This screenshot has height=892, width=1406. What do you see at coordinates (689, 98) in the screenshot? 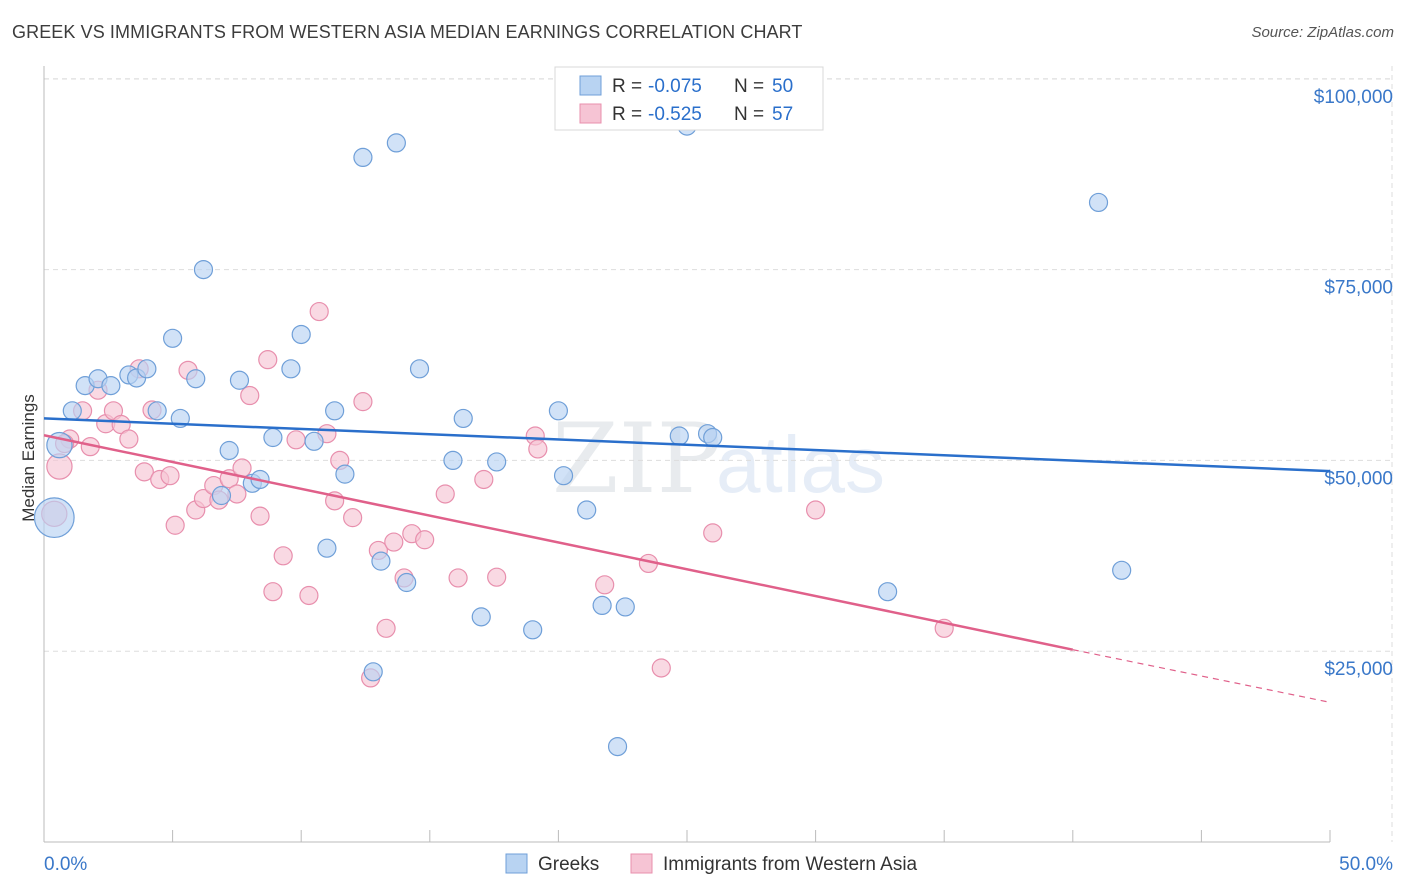
I see `correlation-legend: R = -0.075 N = 50 R = -0.525 N = 57` at bounding box center [689, 98].